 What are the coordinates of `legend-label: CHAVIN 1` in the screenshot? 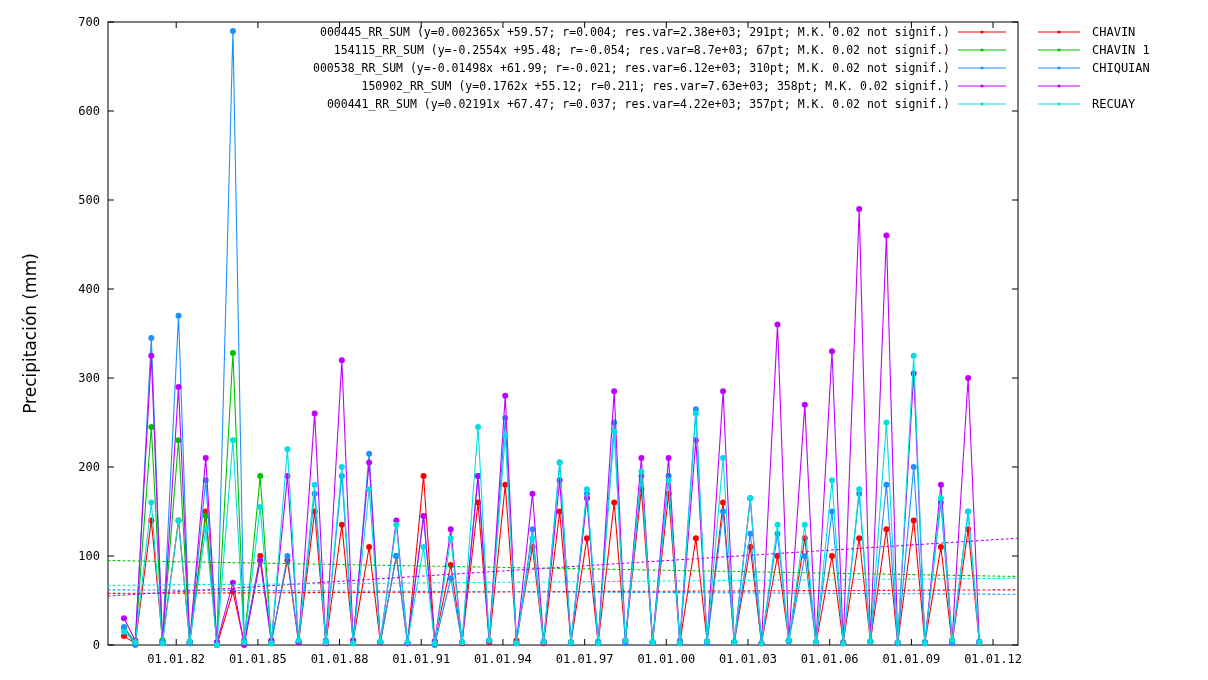 It's located at (1121, 50).